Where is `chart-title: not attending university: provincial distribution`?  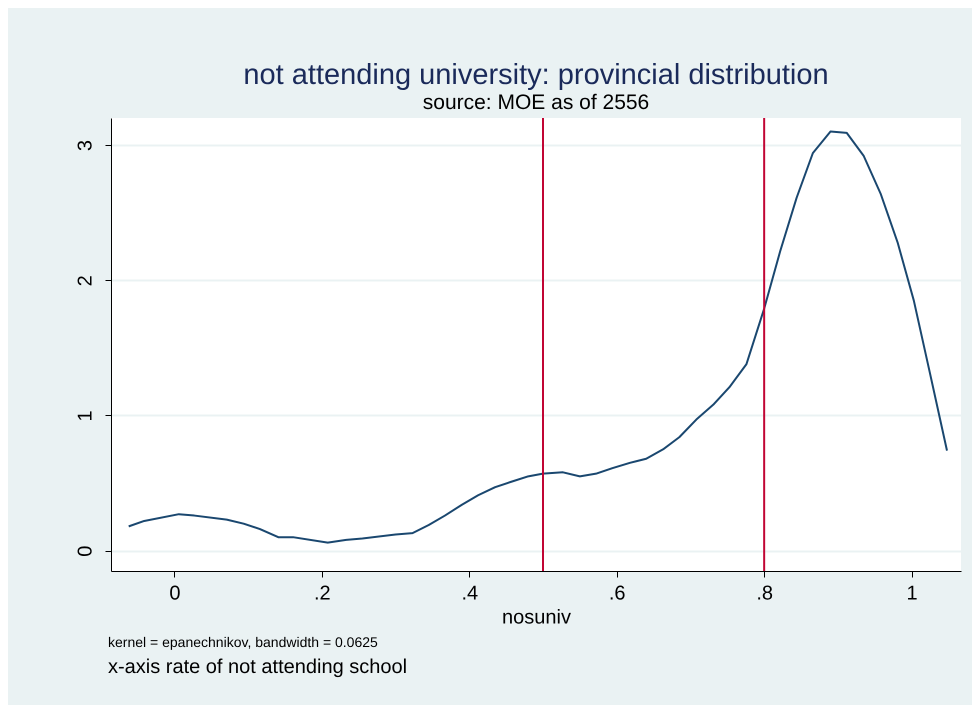
chart-title: not attending university: provincial distribution is located at coordinates (536, 75).